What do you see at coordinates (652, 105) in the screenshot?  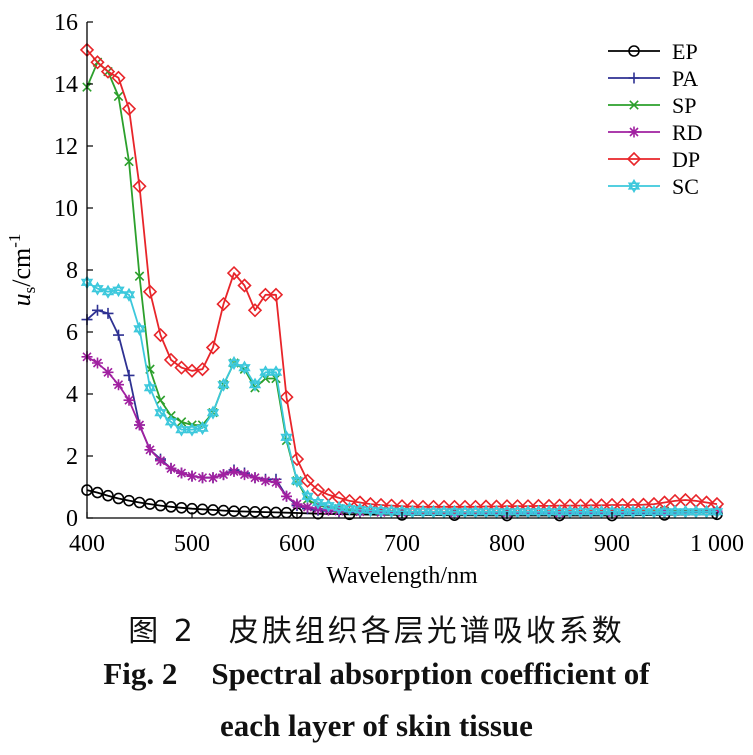 I see `legend-entry-sp: SP` at bounding box center [652, 105].